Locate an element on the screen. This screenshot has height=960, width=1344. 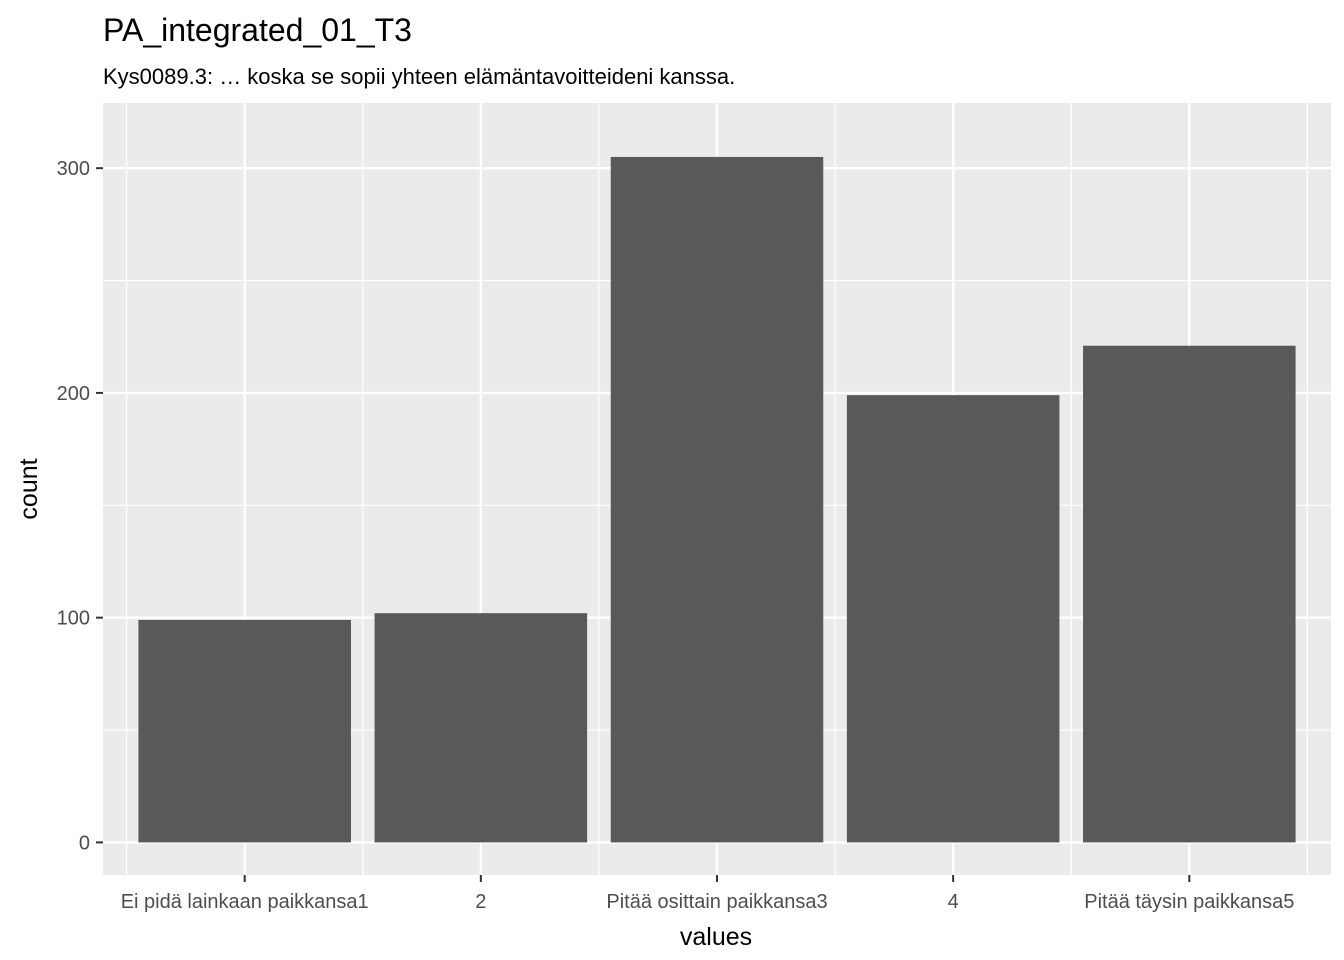
y-tick-label: 200 is located at coordinates (73, 394).